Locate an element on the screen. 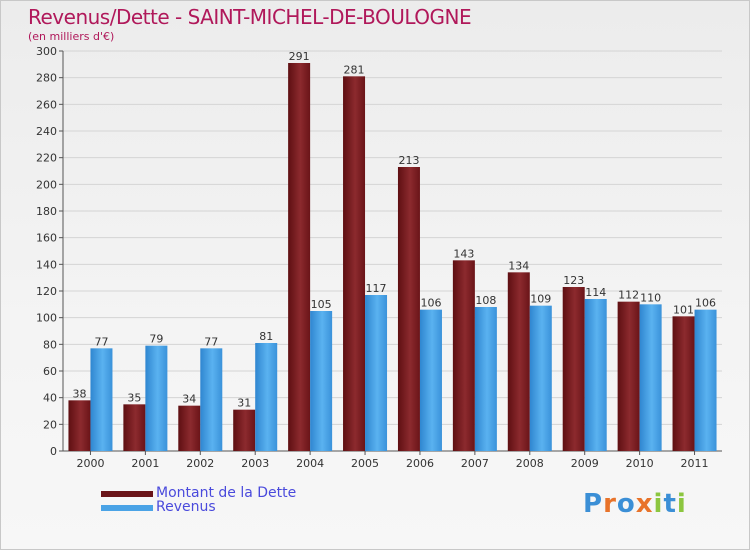  x-tick-label: 2002 is located at coordinates (200, 463).